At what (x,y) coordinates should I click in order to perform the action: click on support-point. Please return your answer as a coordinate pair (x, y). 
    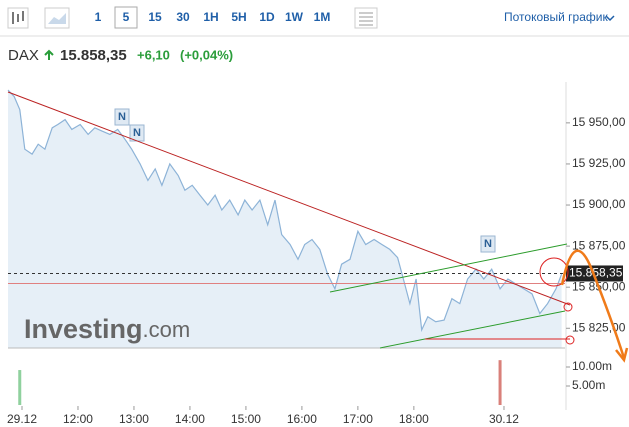
    Looking at the image, I should click on (570, 340).